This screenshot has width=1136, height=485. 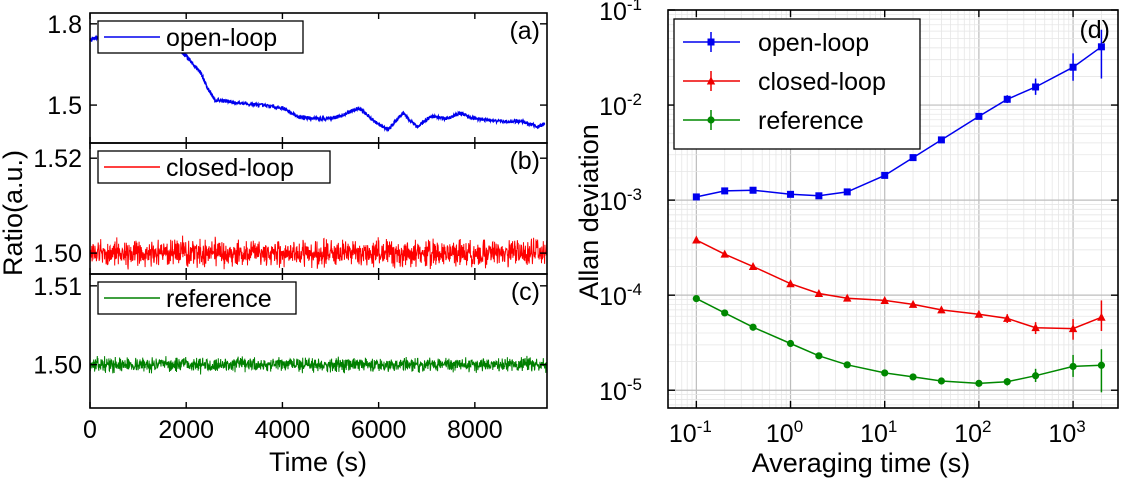 What do you see at coordinates (620, 200) in the screenshot?
I see `y-tick-label: 10⁻³` at bounding box center [620, 200].